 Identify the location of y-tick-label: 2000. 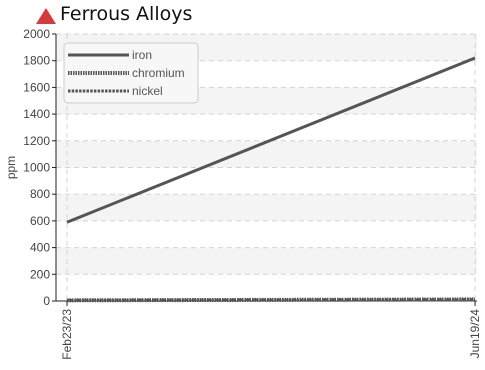
(36, 34).